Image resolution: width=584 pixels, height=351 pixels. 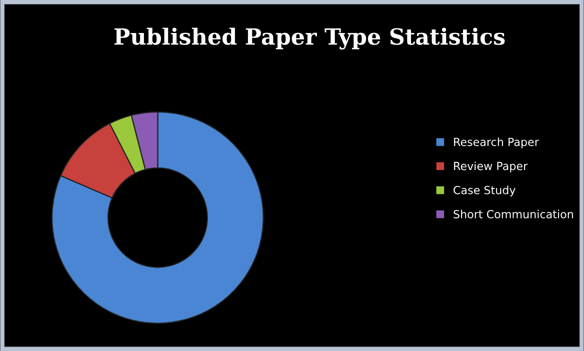 What do you see at coordinates (485, 191) in the screenshot?
I see `legend-label: Case Study` at bounding box center [485, 191].